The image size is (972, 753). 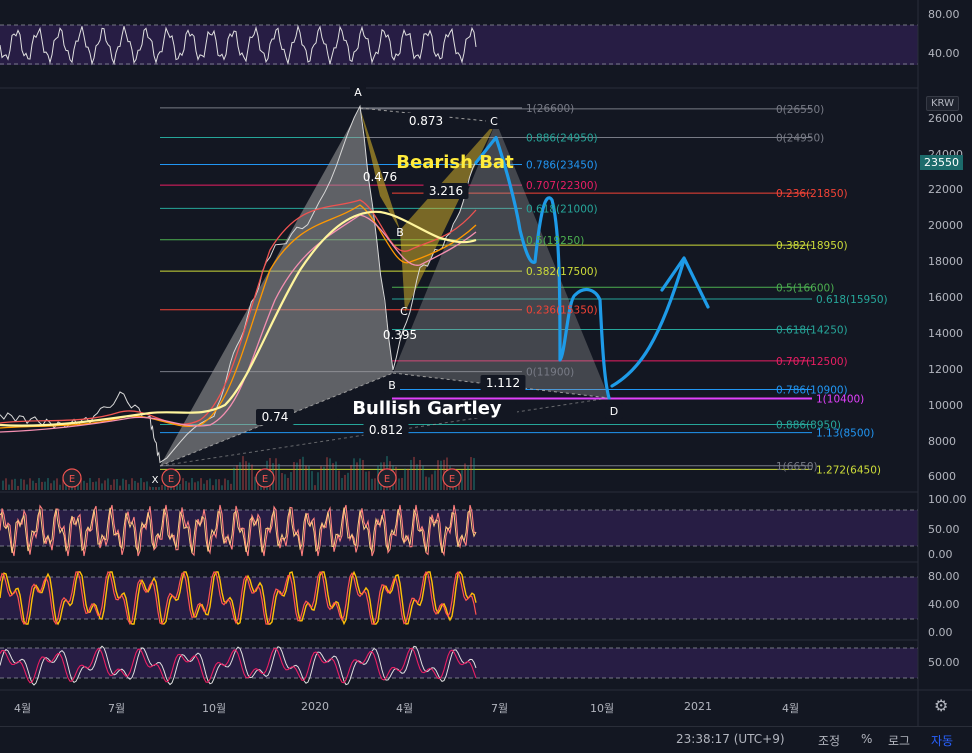 I want to click on price-tick: 20000, so click(x=945, y=226).